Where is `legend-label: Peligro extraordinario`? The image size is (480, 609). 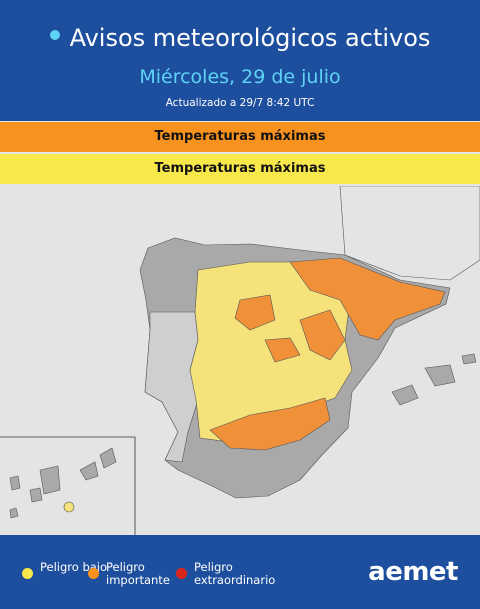
legend-label: Peligro extraordinario is located at coordinates (235, 573).